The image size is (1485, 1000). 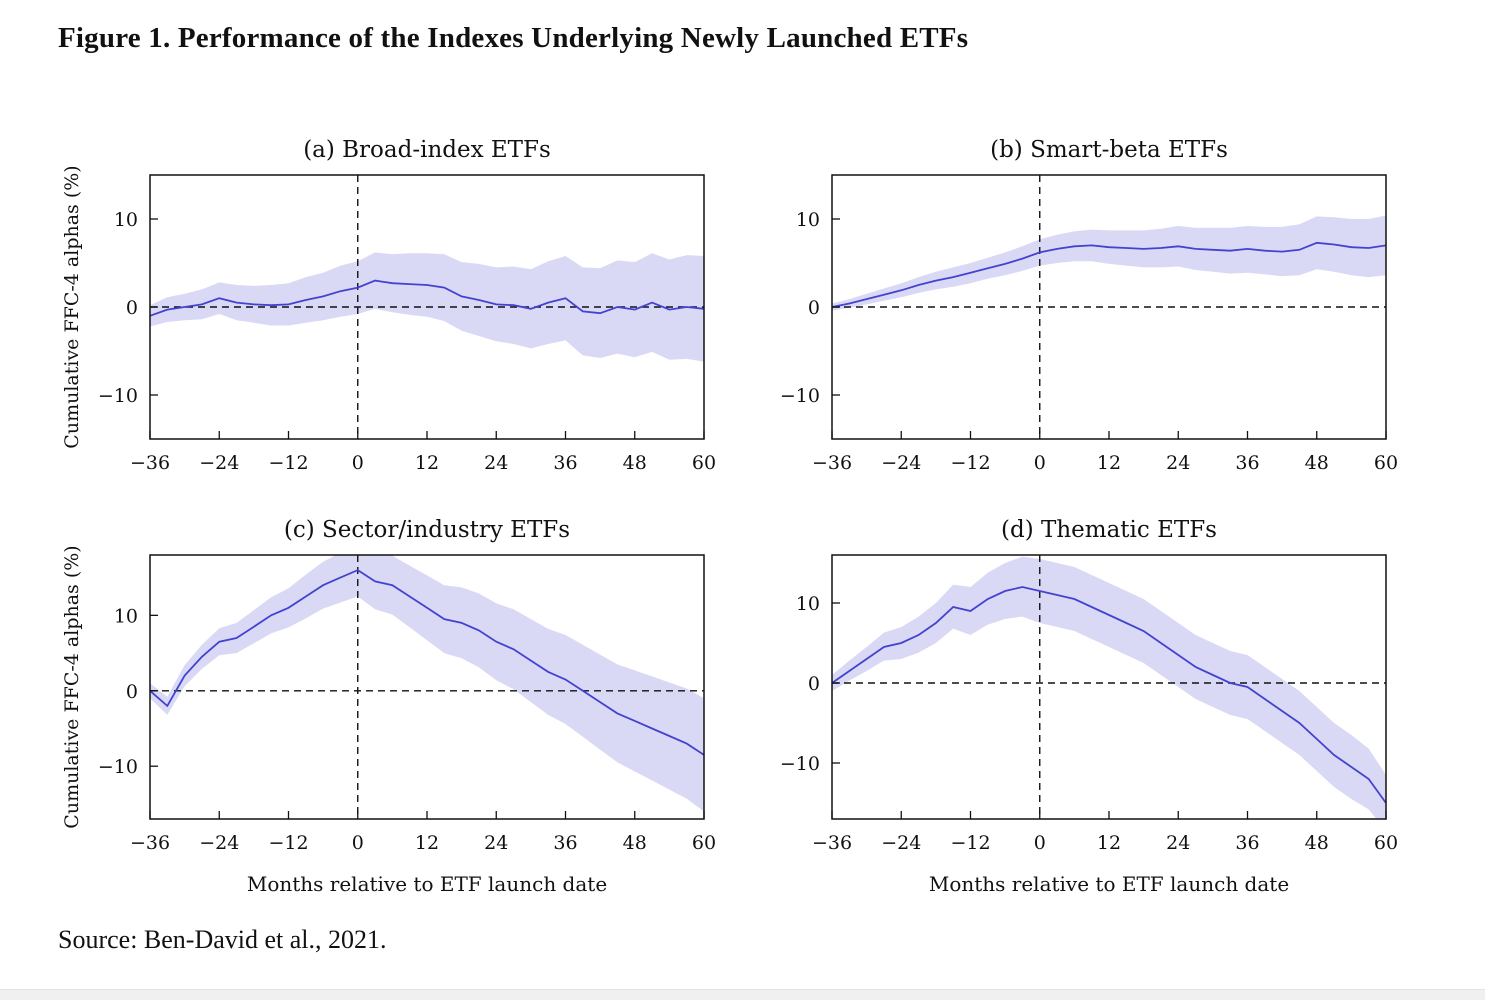 I want to click on panel-c-title: (c) Sector/industry ETFs, so click(x=427, y=530).